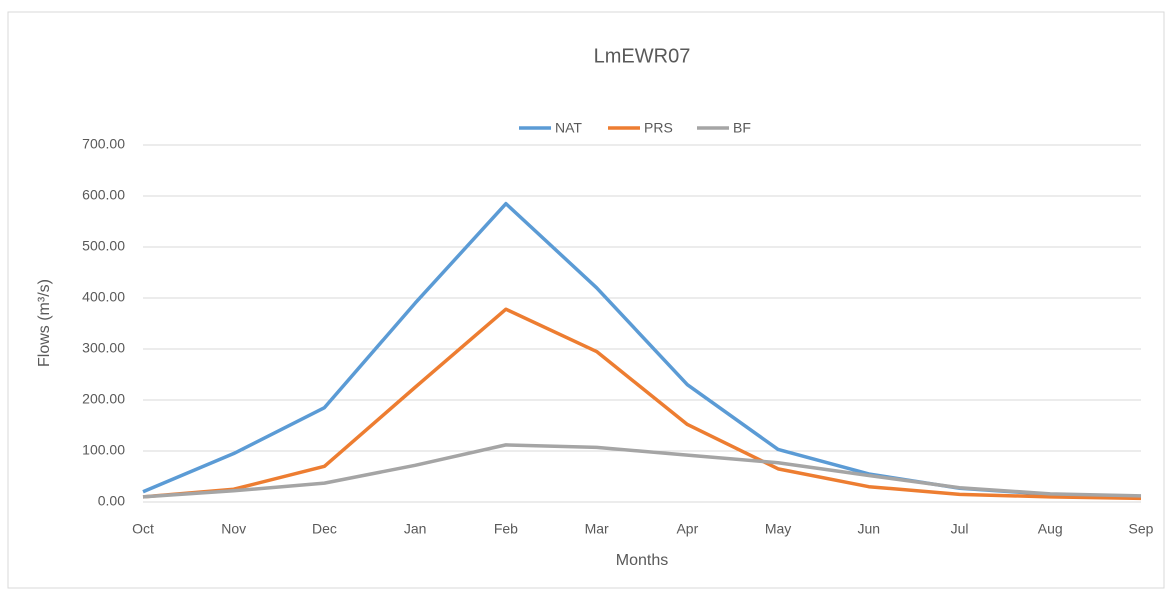 The width and height of the screenshot is (1173, 597). What do you see at coordinates (103, 144) in the screenshot?
I see `y-tick-label: 700.00` at bounding box center [103, 144].